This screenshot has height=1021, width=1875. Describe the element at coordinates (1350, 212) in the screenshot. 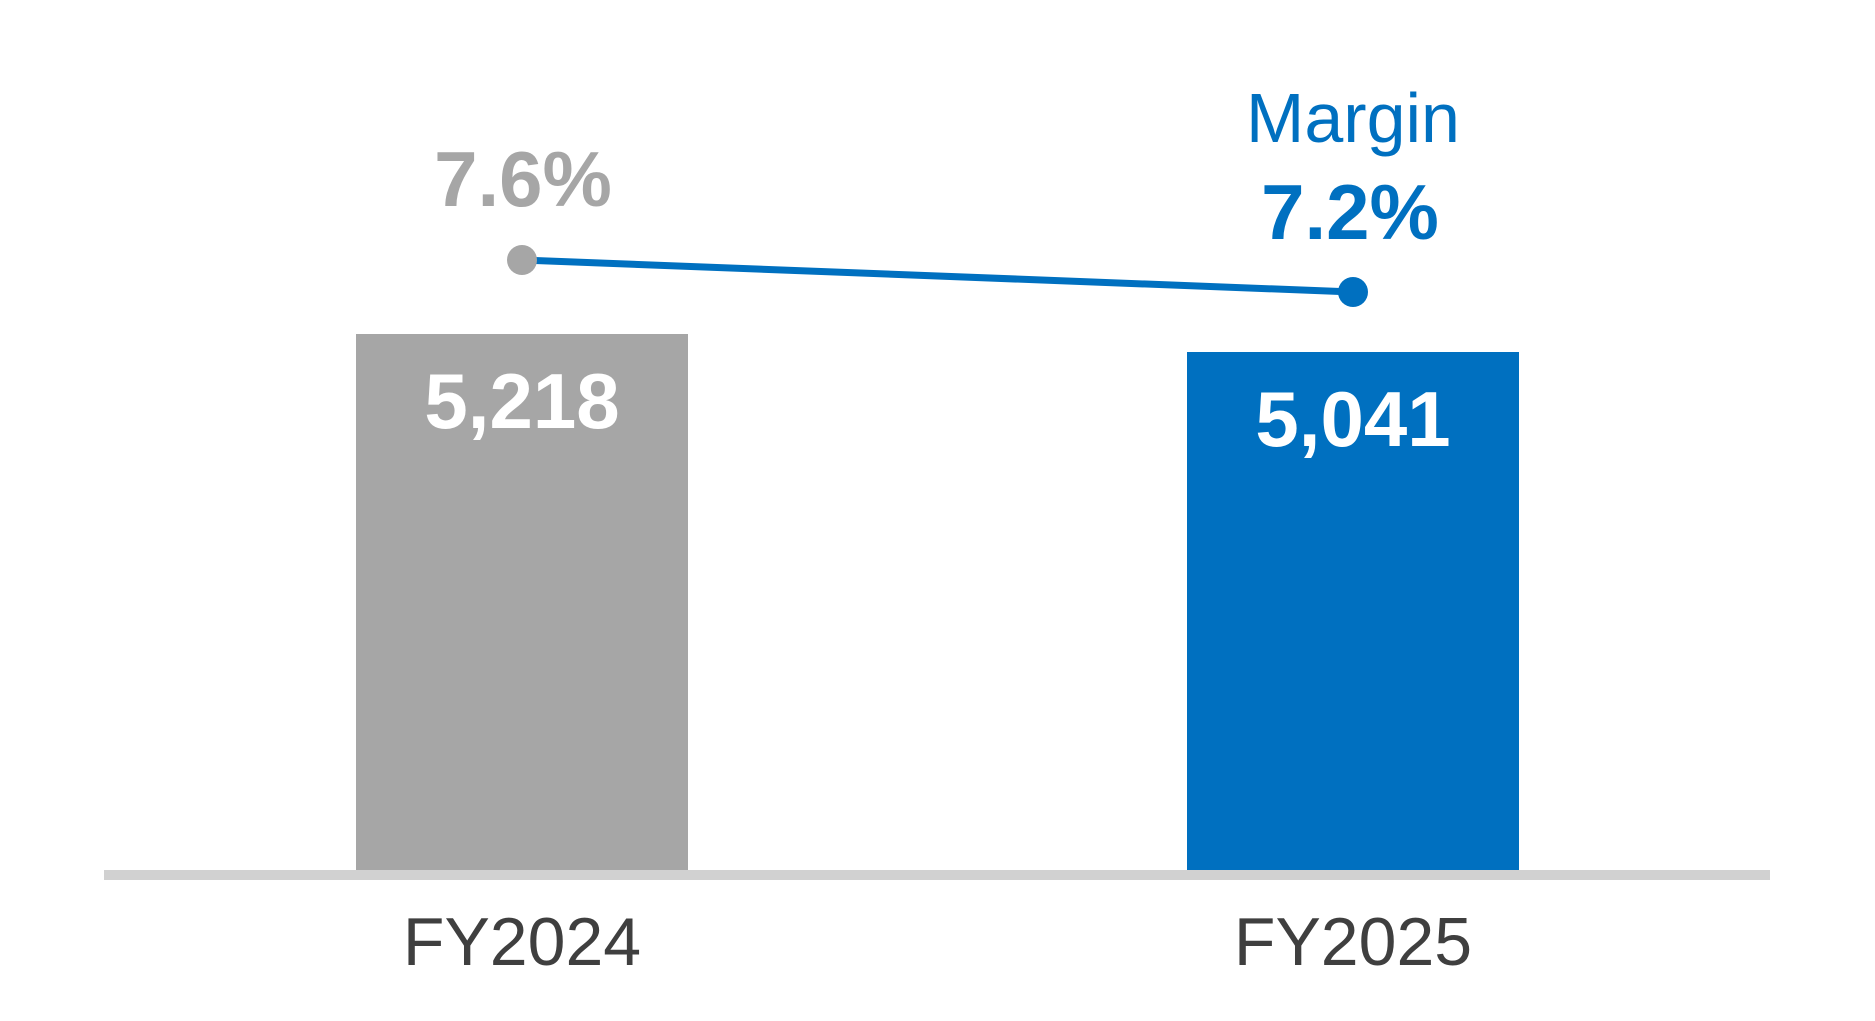

I see `margin-value-label-fy2025: 7.2%` at that location.